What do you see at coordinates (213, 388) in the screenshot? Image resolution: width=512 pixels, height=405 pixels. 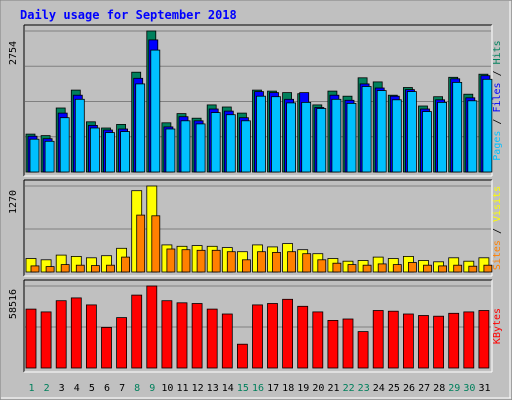 I see `x-tick-label-day-13: 13` at bounding box center [213, 388].